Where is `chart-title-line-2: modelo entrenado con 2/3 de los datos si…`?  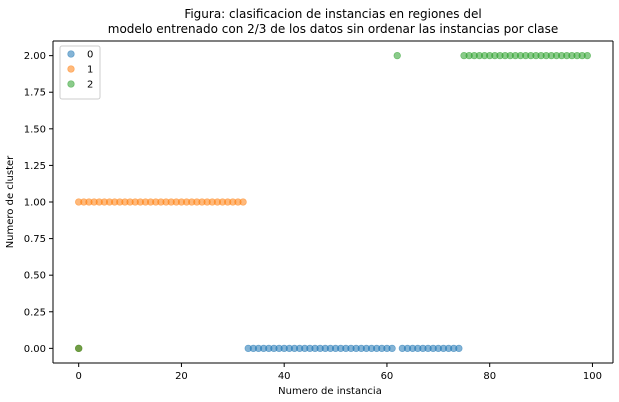
chart-title-line-2: modelo entrenado con 2/3 de los datos si… is located at coordinates (333, 29).